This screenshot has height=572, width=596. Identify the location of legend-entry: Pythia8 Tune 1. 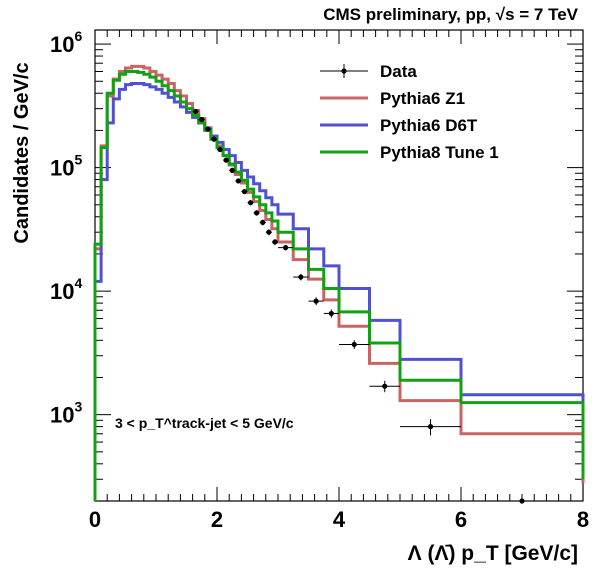
(409, 152).